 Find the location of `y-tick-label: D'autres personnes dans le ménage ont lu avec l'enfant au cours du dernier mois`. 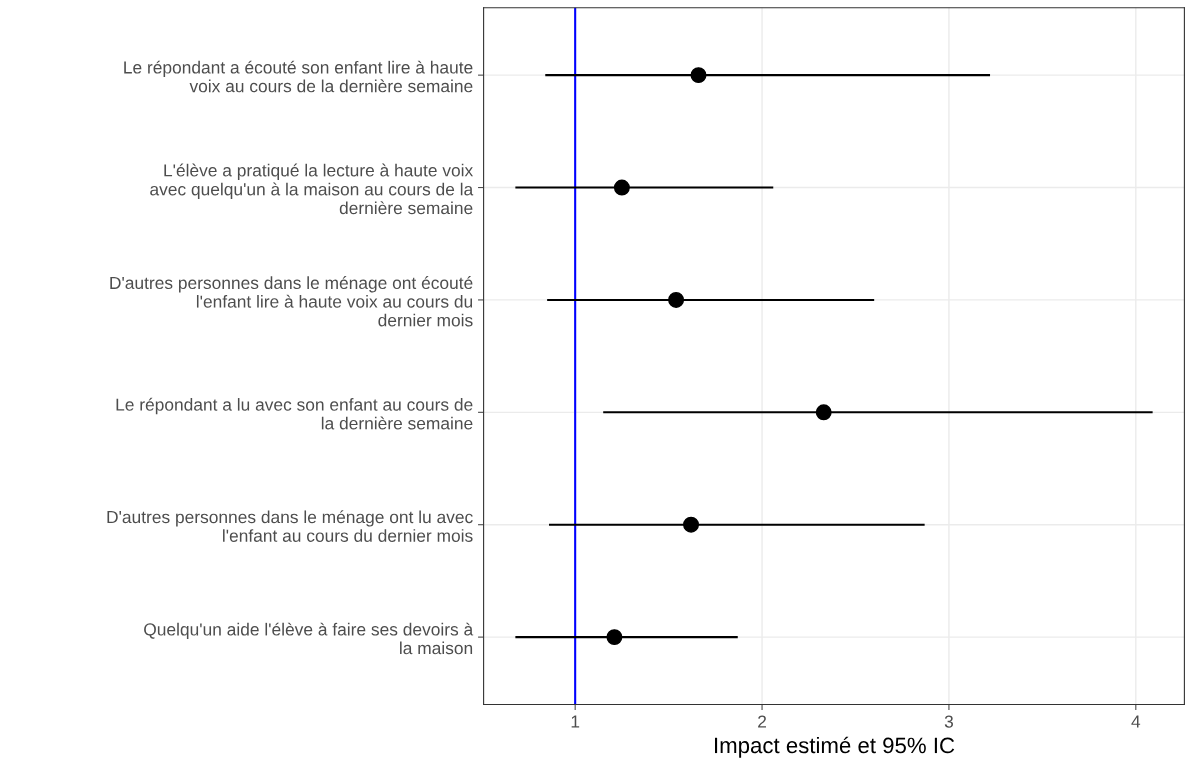

y-tick-label: D'autres personnes dans le ménage ont lu avec l'enfant au cours du dernier mois is located at coordinates (290, 526).